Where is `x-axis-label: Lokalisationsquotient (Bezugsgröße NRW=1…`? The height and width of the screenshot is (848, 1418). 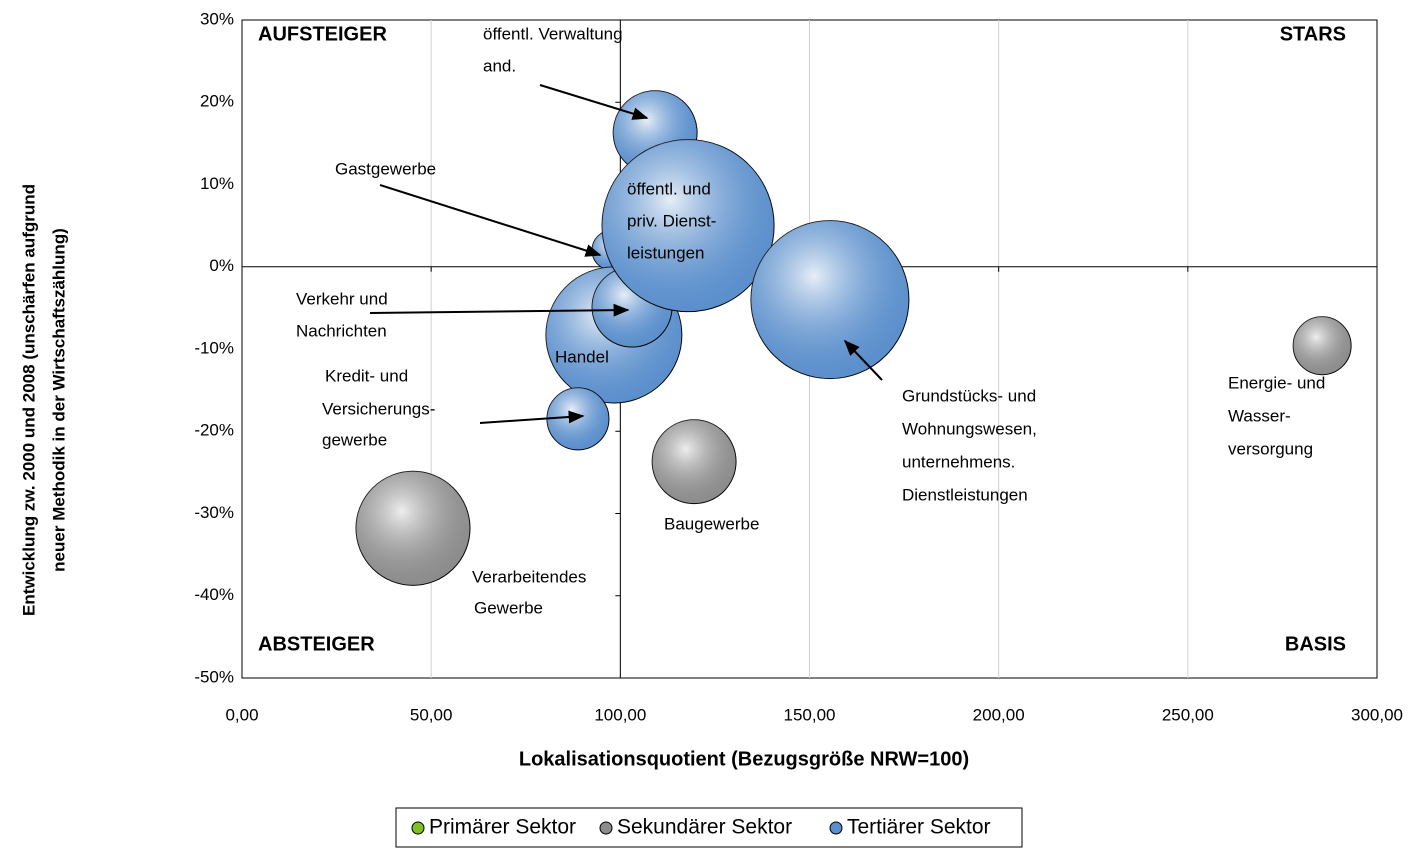 x-axis-label: Lokalisationsquotient (Bezugsgröße NRW=1… is located at coordinates (744, 759).